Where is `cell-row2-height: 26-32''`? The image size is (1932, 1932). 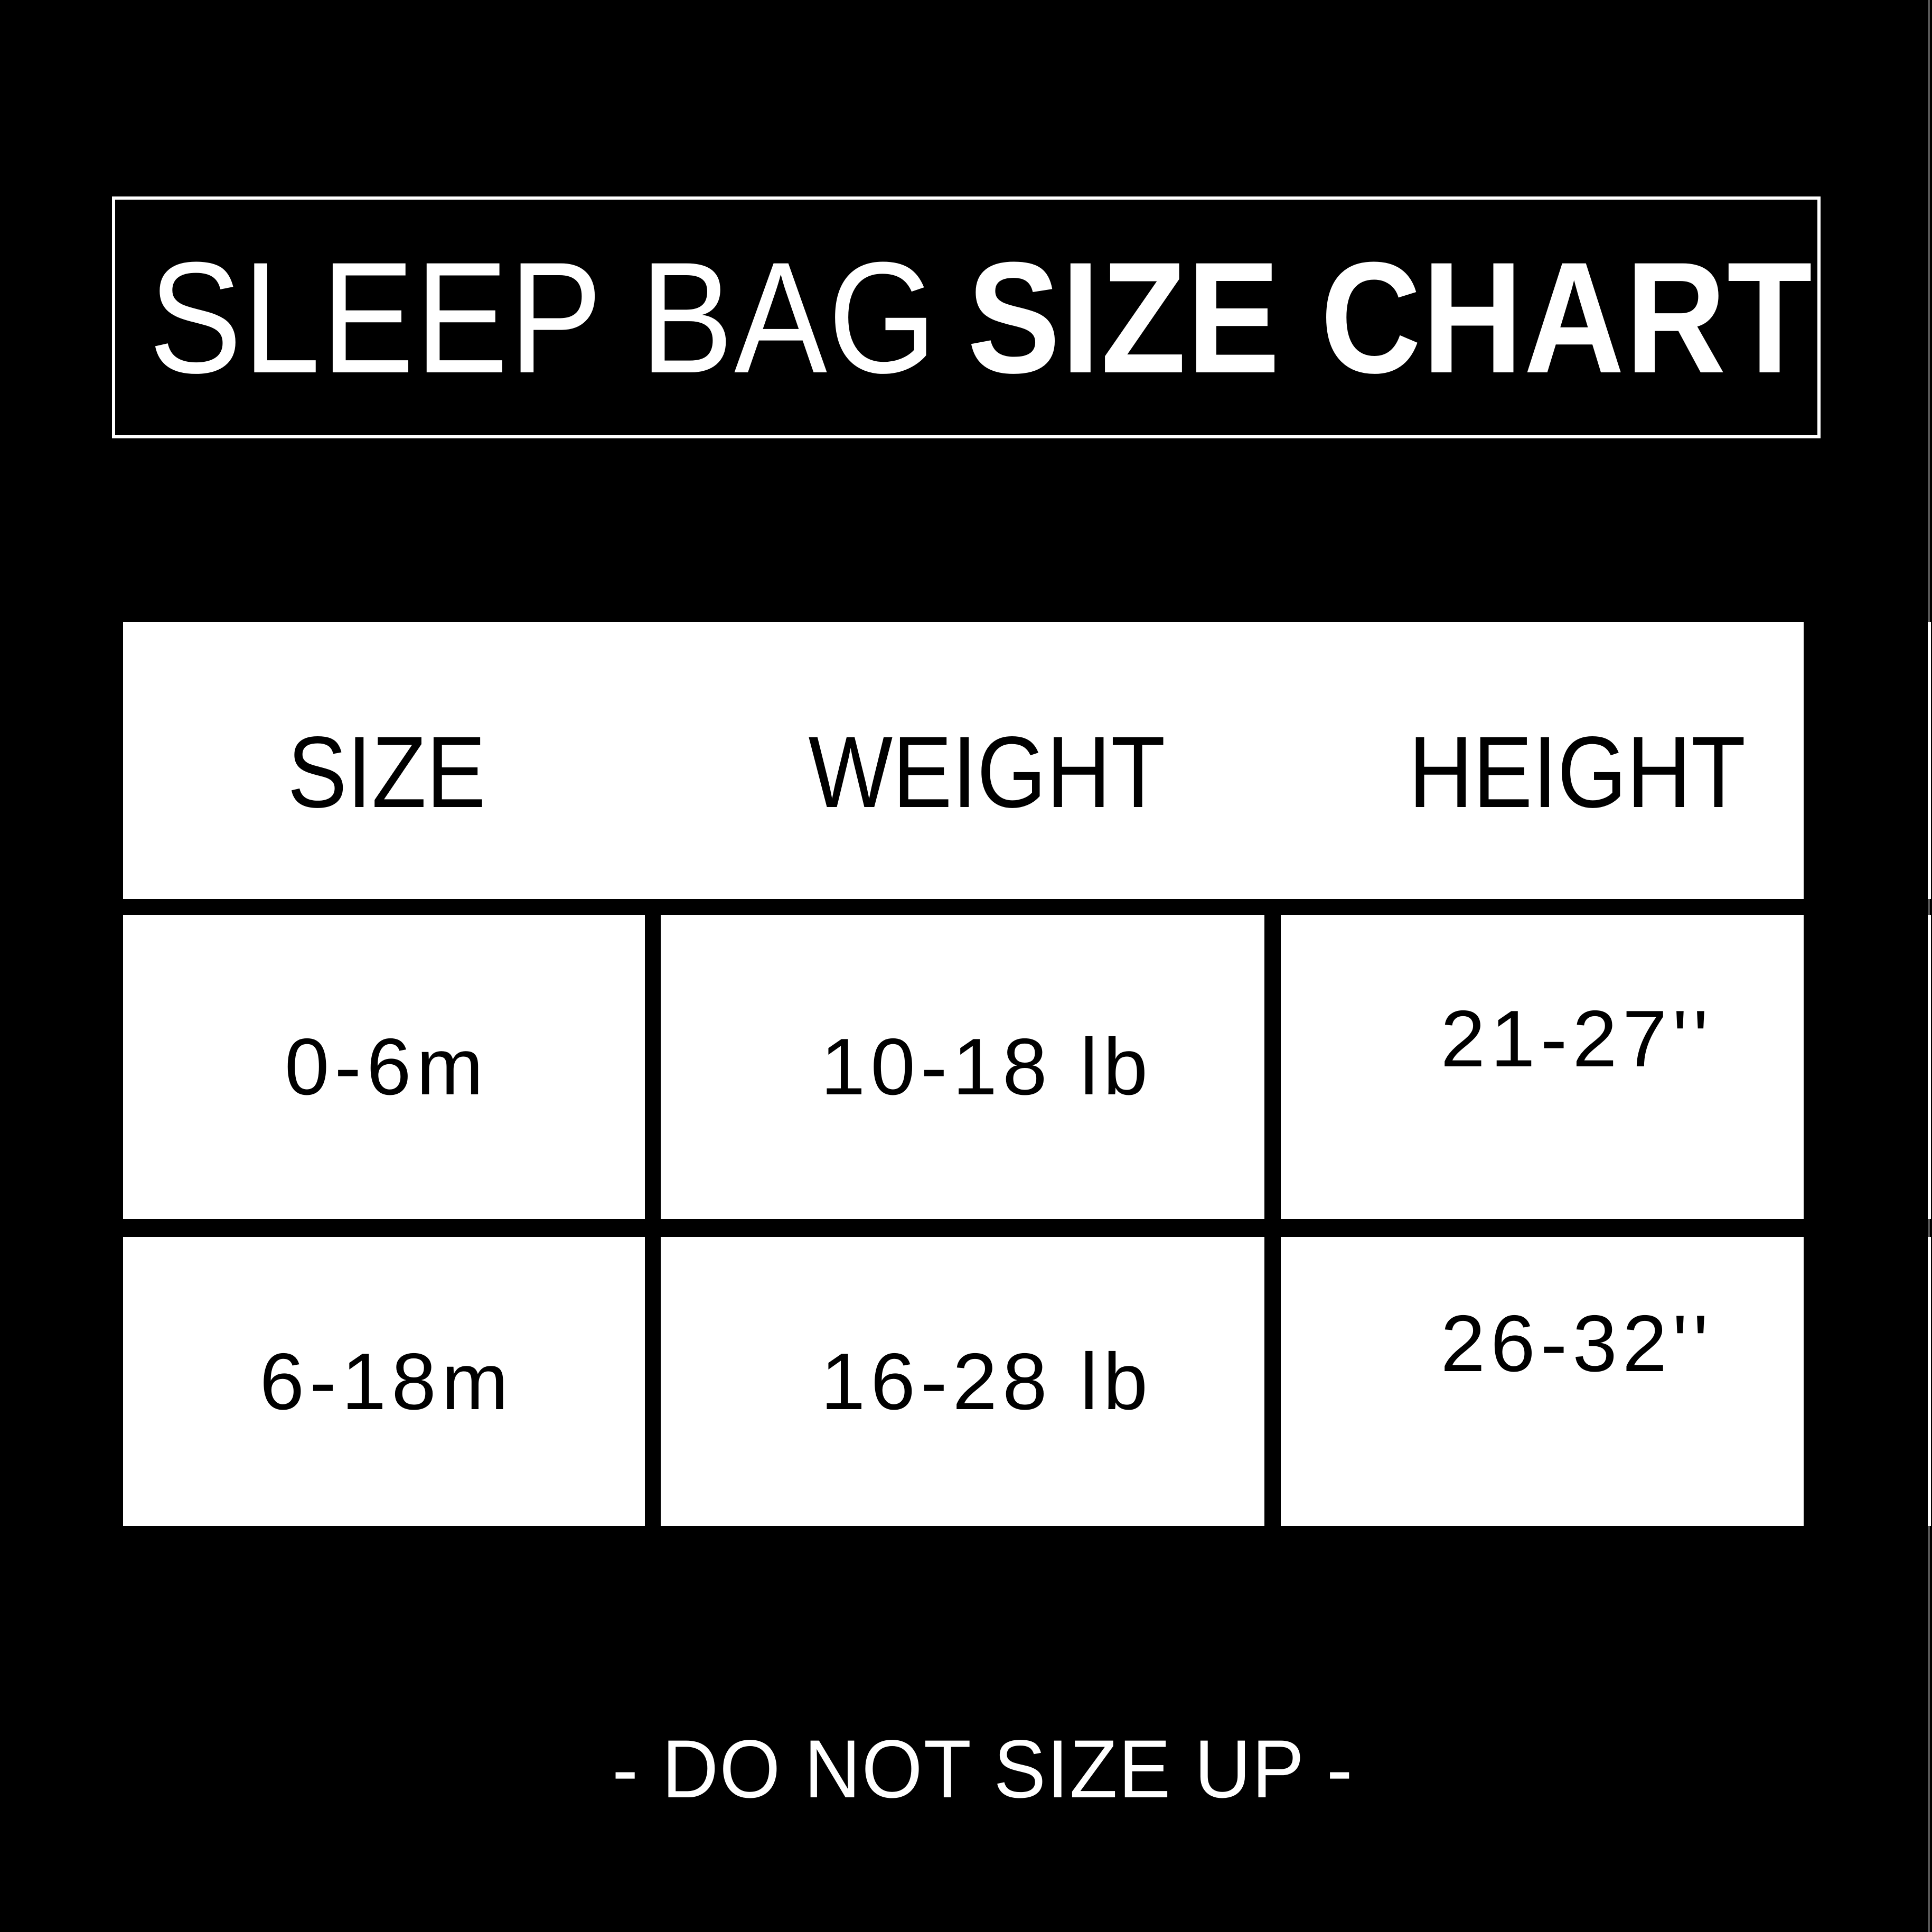 cell-row2-height: 26-32'' is located at coordinates (1542, 1381).